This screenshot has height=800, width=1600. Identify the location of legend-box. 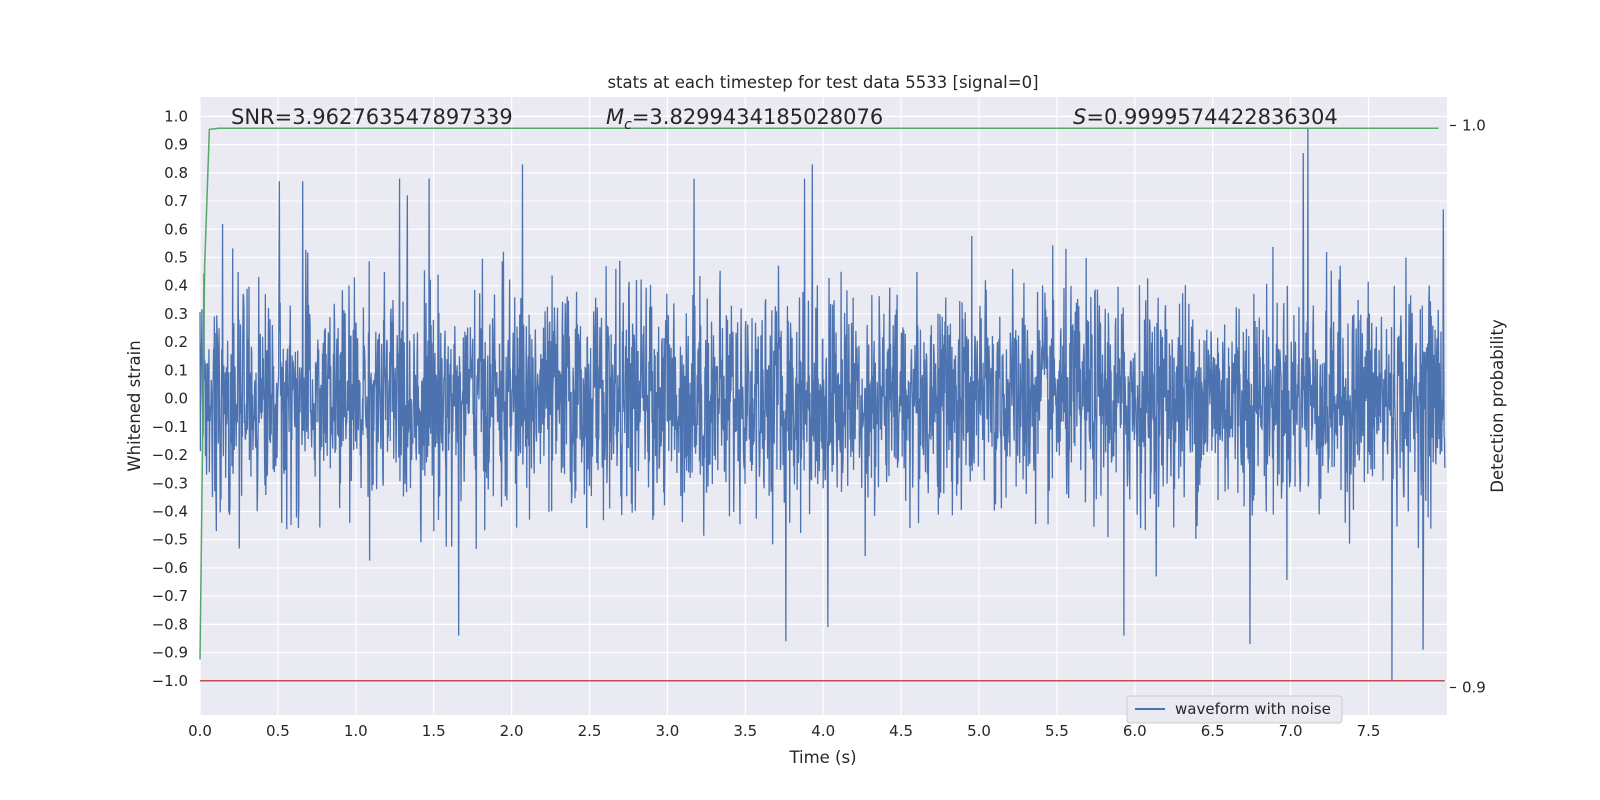
(1234, 709).